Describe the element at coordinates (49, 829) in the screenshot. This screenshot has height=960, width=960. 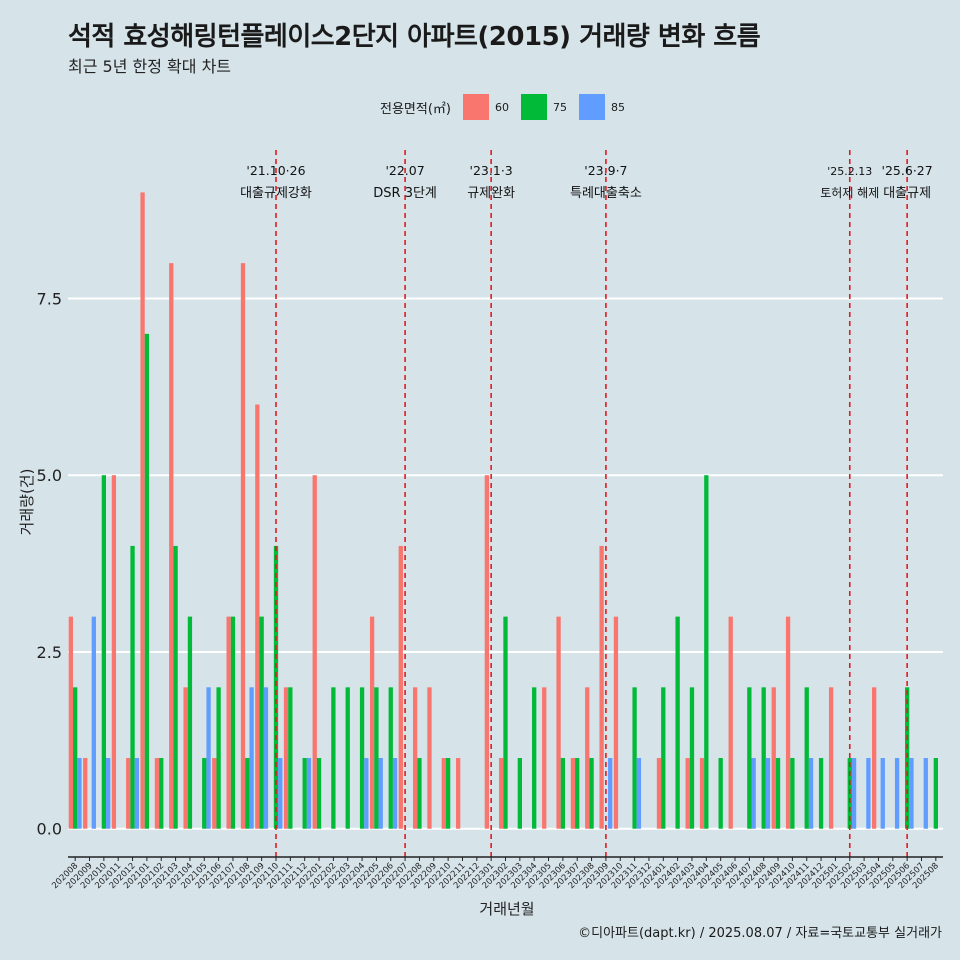
I see `y-tick-label: 0.0` at that location.